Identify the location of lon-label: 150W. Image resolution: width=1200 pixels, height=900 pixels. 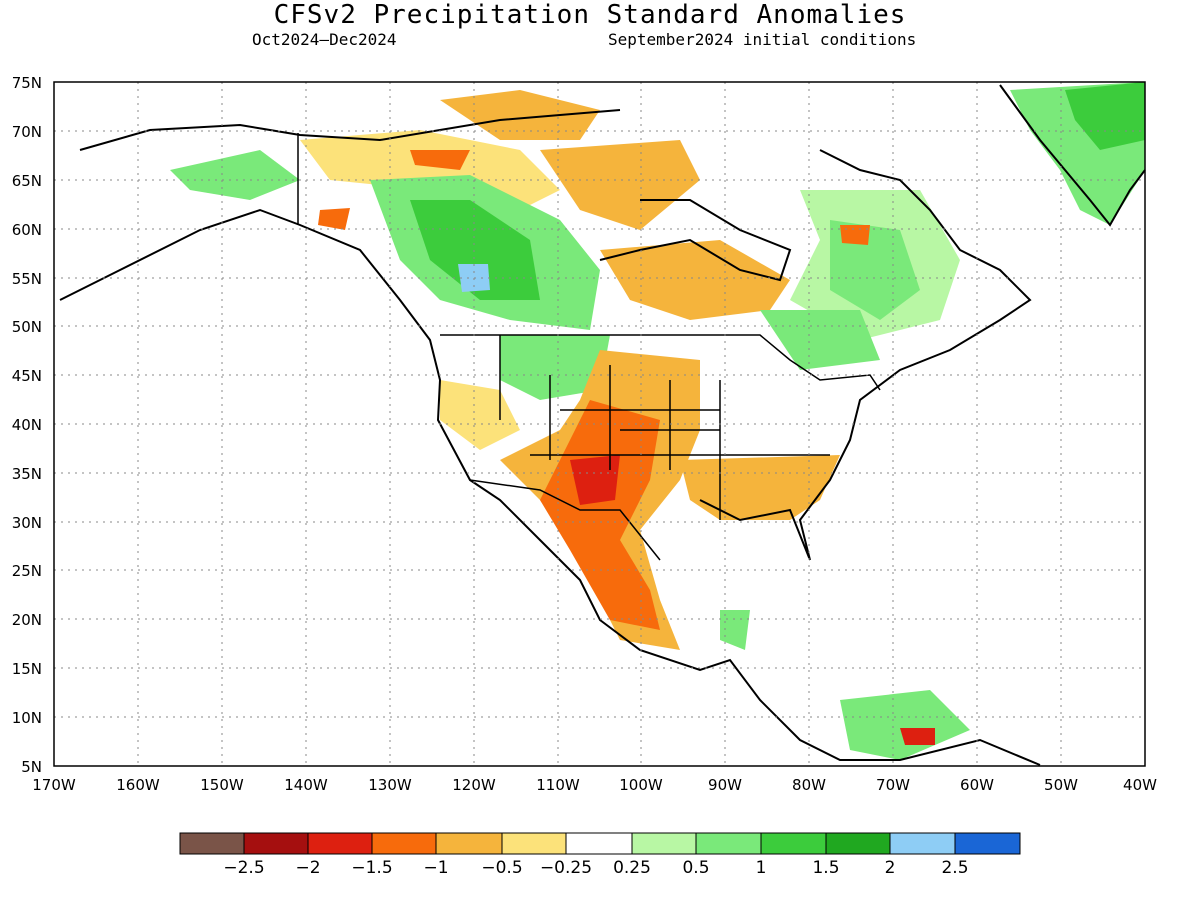
(222, 785).